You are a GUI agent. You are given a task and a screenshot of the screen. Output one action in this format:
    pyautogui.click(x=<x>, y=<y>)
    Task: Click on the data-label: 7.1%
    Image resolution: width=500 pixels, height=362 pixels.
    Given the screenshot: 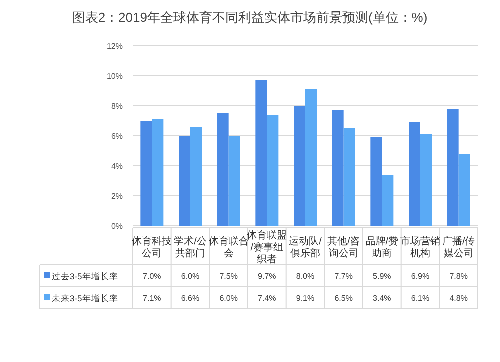 What is the action you would take?
    pyautogui.click(x=152, y=298)
    